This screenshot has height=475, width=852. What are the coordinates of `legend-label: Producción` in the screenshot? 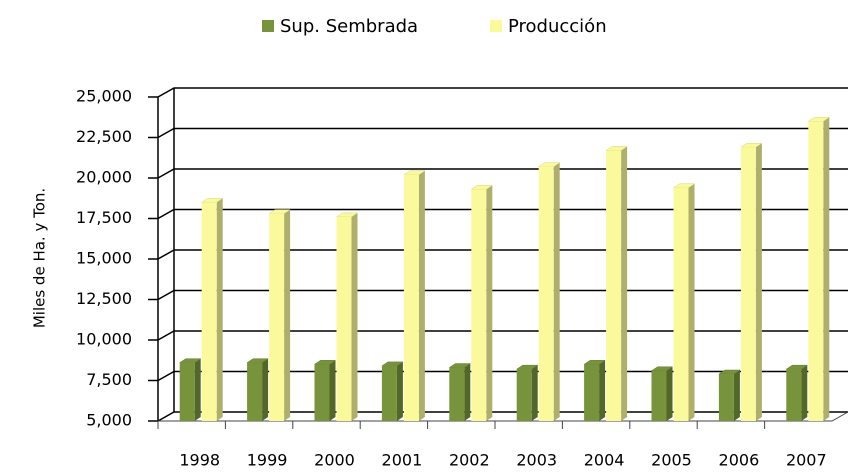 It's located at (557, 26).